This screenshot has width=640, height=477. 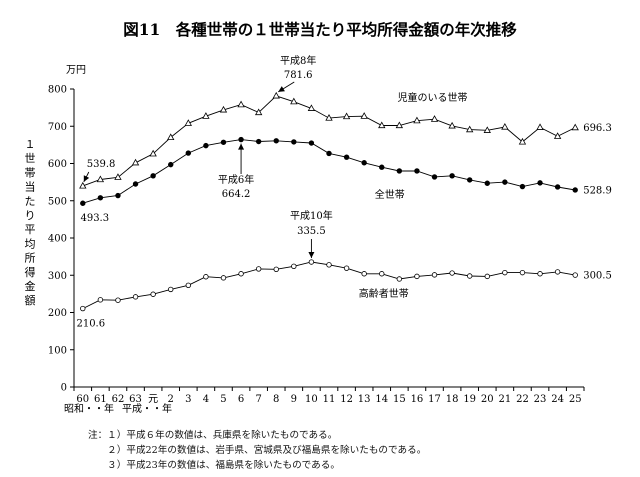 I want to click on x-tick-label: 3, so click(x=188, y=399).